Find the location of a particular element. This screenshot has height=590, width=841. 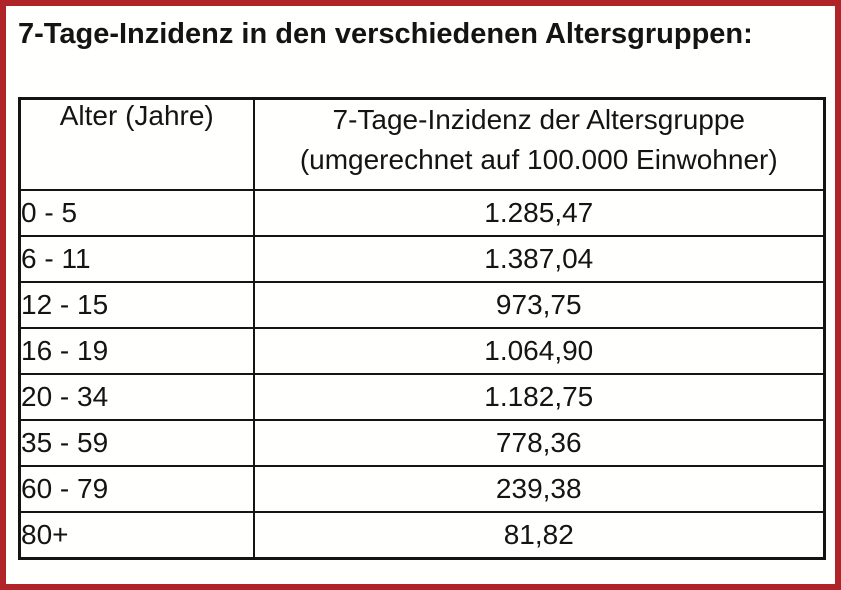

age-group-cell: 20 - 34 is located at coordinates (136, 397).